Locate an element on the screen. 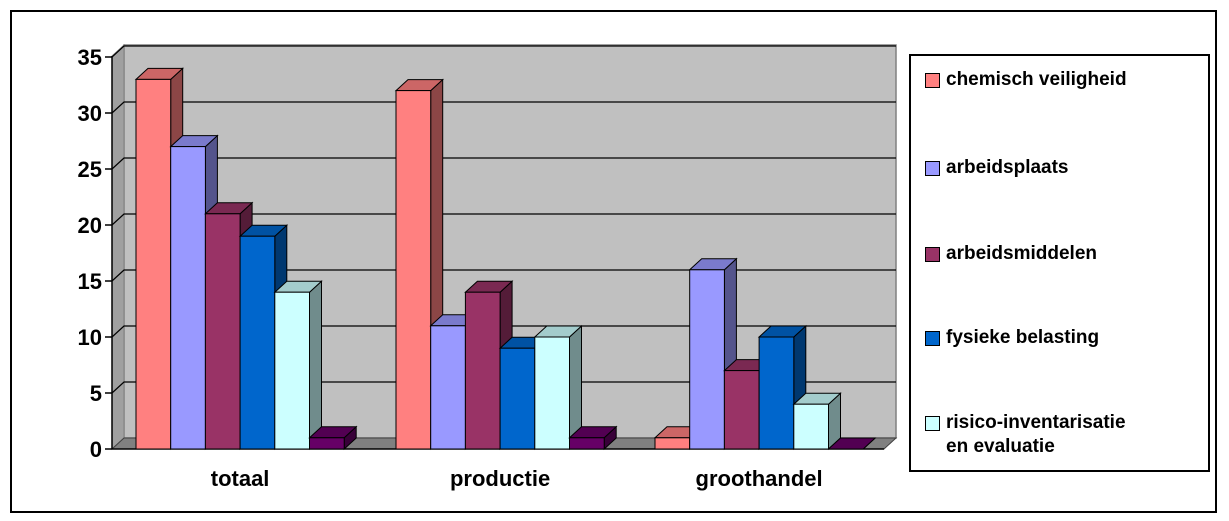 The height and width of the screenshot is (521, 1229). legend-item: chemisch veiligheid is located at coordinates (1026, 80).